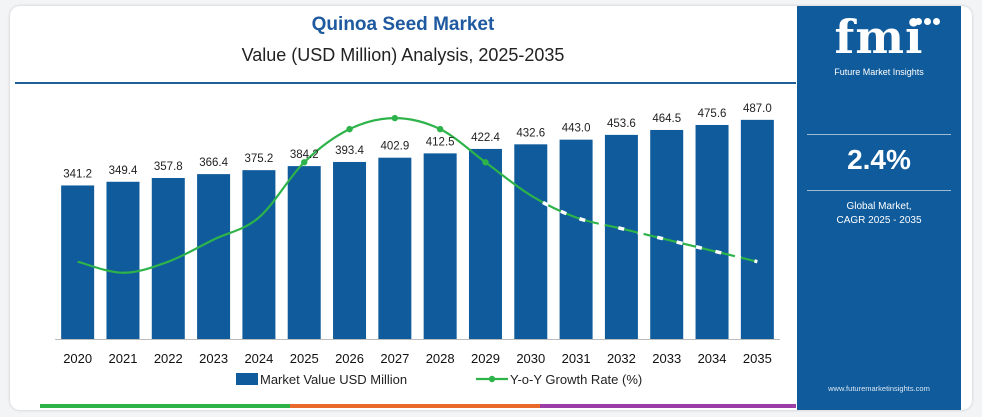 This screenshot has height=417, width=982. I want to click on growth-point-2025, so click(304, 162).